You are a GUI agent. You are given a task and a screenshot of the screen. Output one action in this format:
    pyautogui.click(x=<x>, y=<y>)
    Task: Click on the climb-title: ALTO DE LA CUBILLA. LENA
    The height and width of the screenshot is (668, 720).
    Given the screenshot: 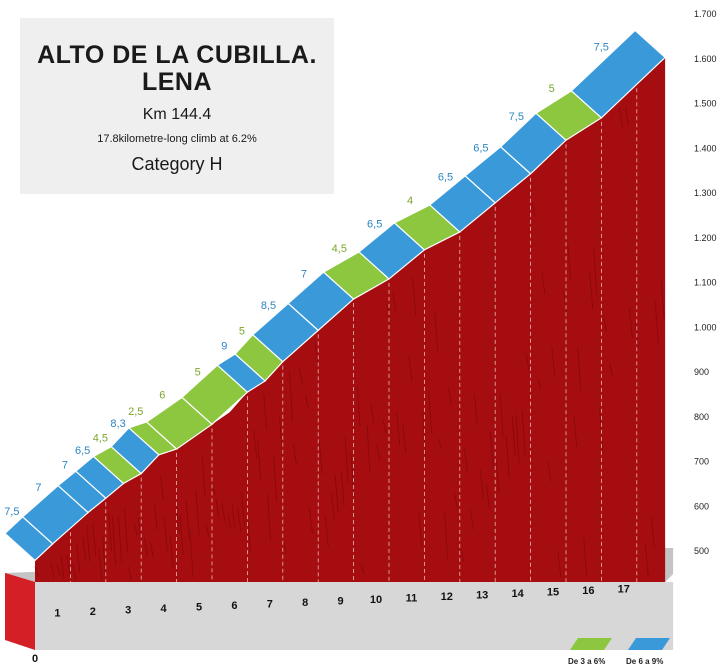 What is the action you would take?
    pyautogui.click(x=177, y=69)
    